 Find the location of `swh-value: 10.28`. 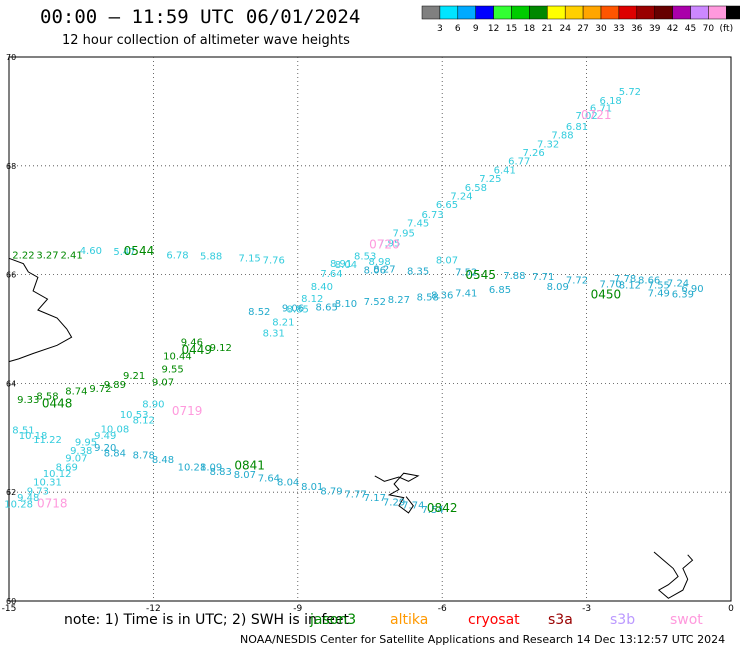

swh-value: 10.28 is located at coordinates (18, 504).